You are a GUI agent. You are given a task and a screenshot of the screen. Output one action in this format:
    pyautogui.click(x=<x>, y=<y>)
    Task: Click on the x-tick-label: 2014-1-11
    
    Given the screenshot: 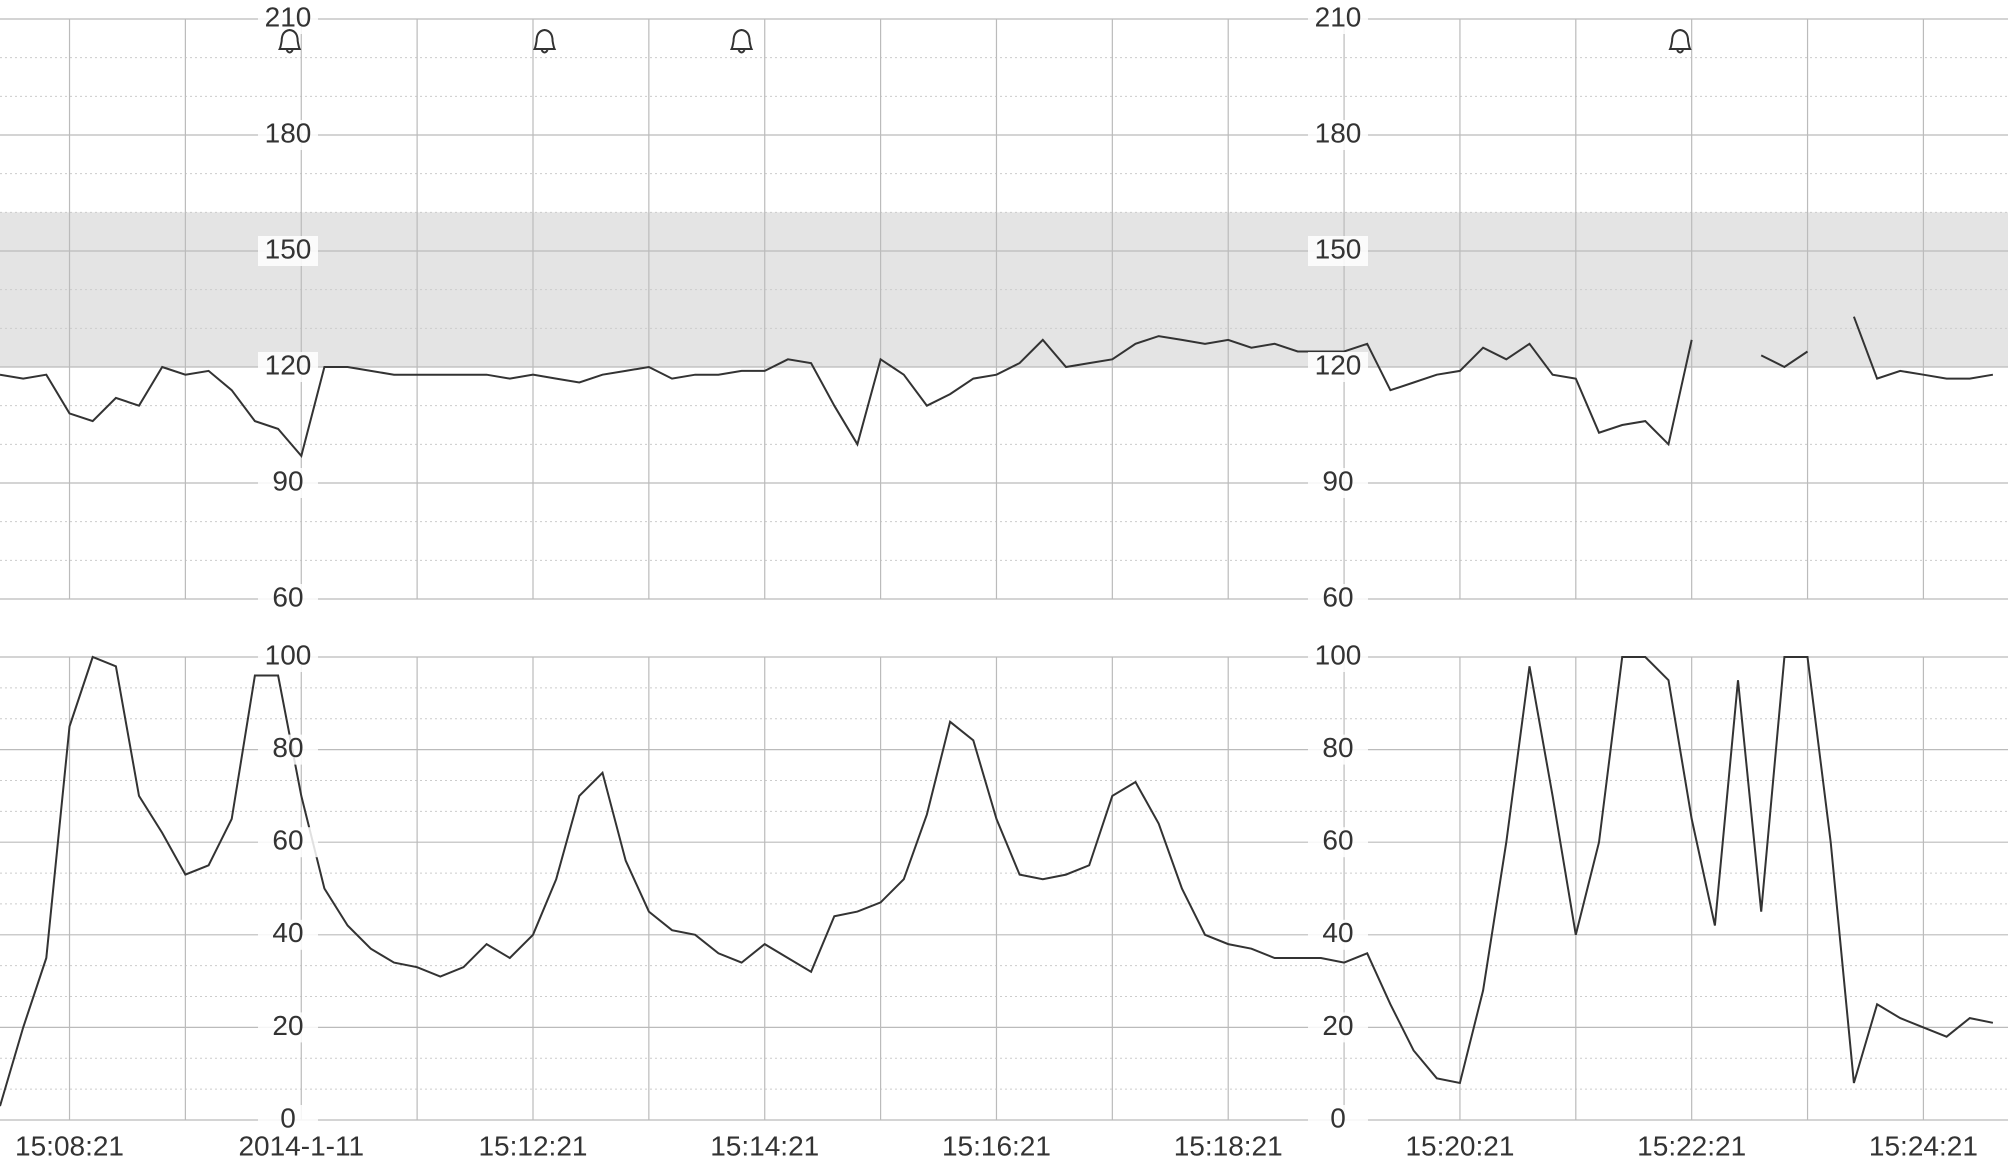 What is the action you would take?
    pyautogui.click(x=301, y=1145)
    